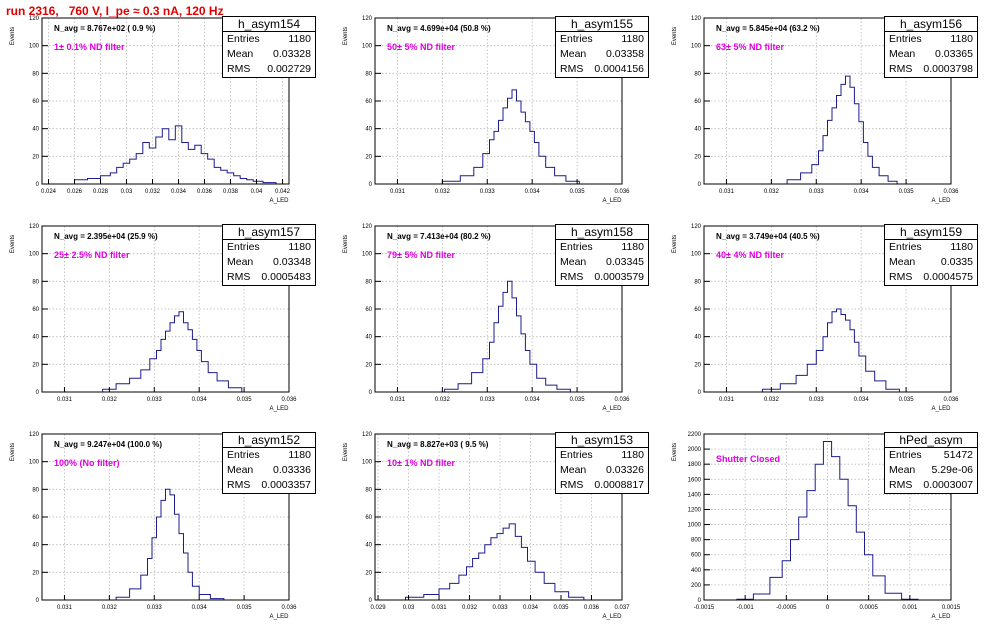 This screenshot has width=996, height=637. I want to click on n-avg-label: N_avg = 3.749e+04 (40.5 %), so click(768, 236).